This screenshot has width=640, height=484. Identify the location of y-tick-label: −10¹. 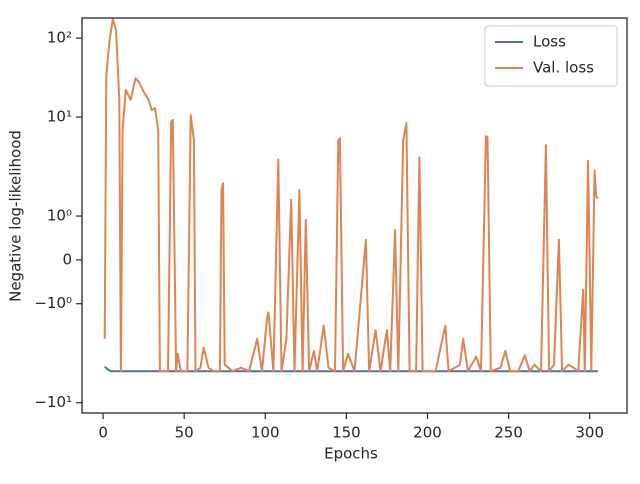
(53, 402).